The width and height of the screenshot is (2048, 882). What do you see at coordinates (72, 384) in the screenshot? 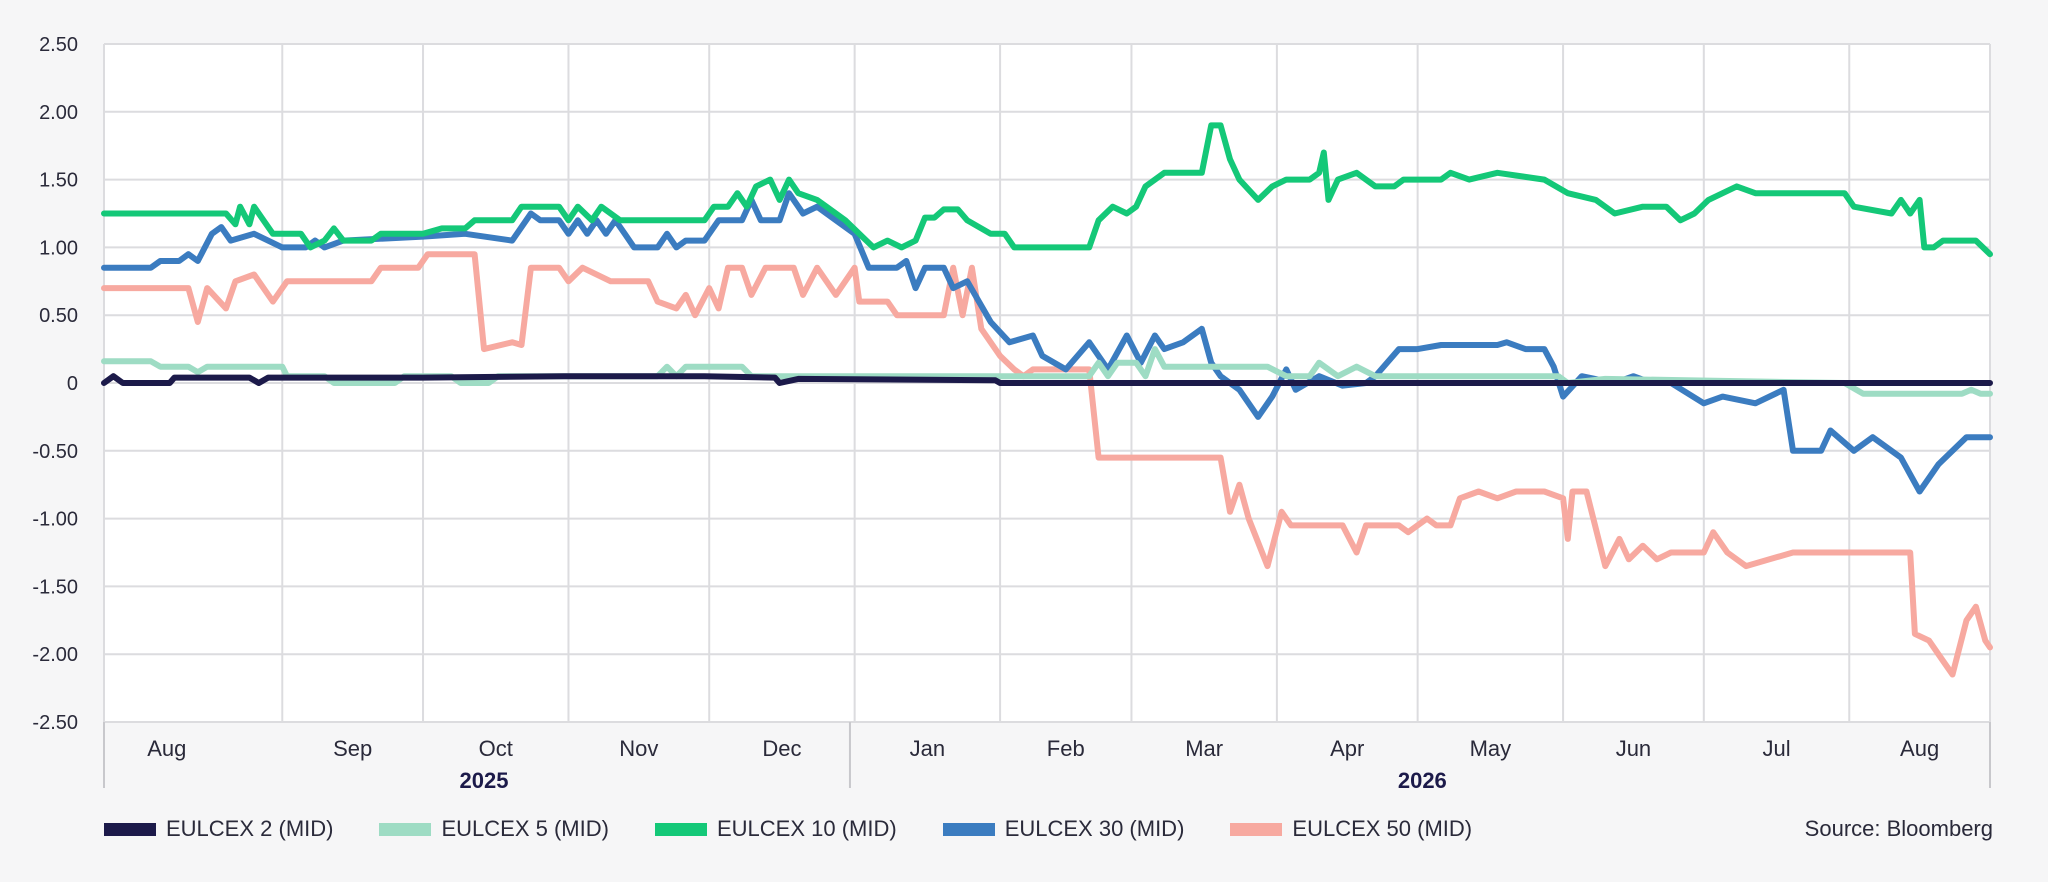
I see `y-tick-label: 0` at bounding box center [72, 384].